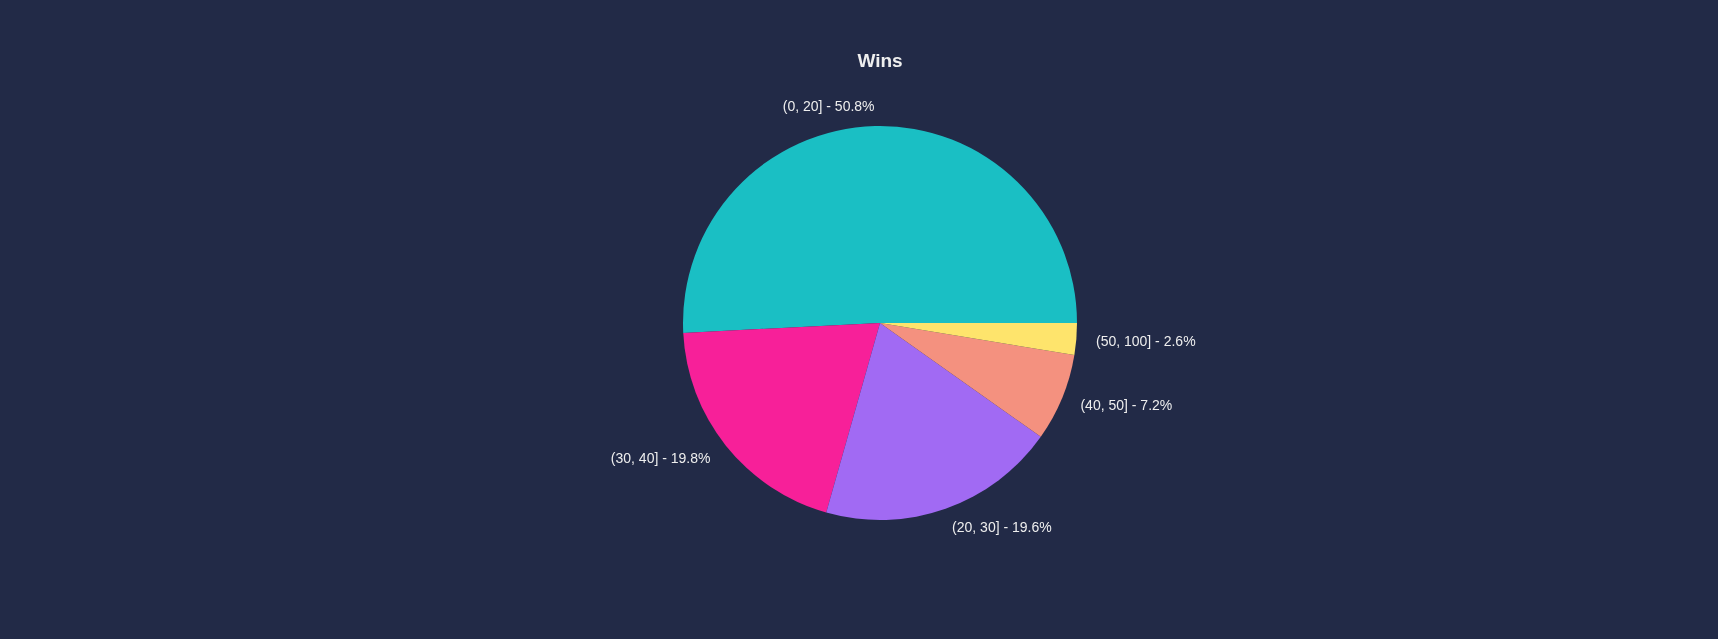 Image resolution: width=1718 pixels, height=639 pixels. Describe the element at coordinates (1145, 340) in the screenshot. I see `slice-label: (50, 100] - 2.6%` at that location.